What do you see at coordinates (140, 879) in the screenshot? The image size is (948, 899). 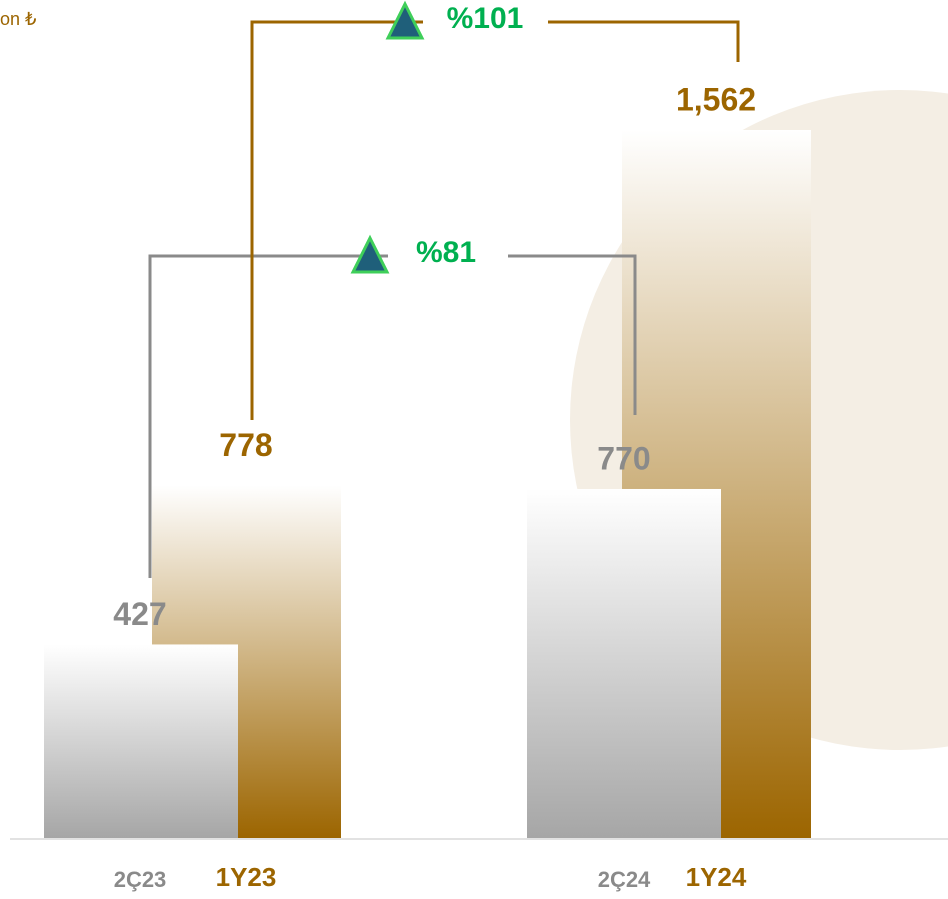 I see `x-tick-label: 2Ç23` at bounding box center [140, 879].